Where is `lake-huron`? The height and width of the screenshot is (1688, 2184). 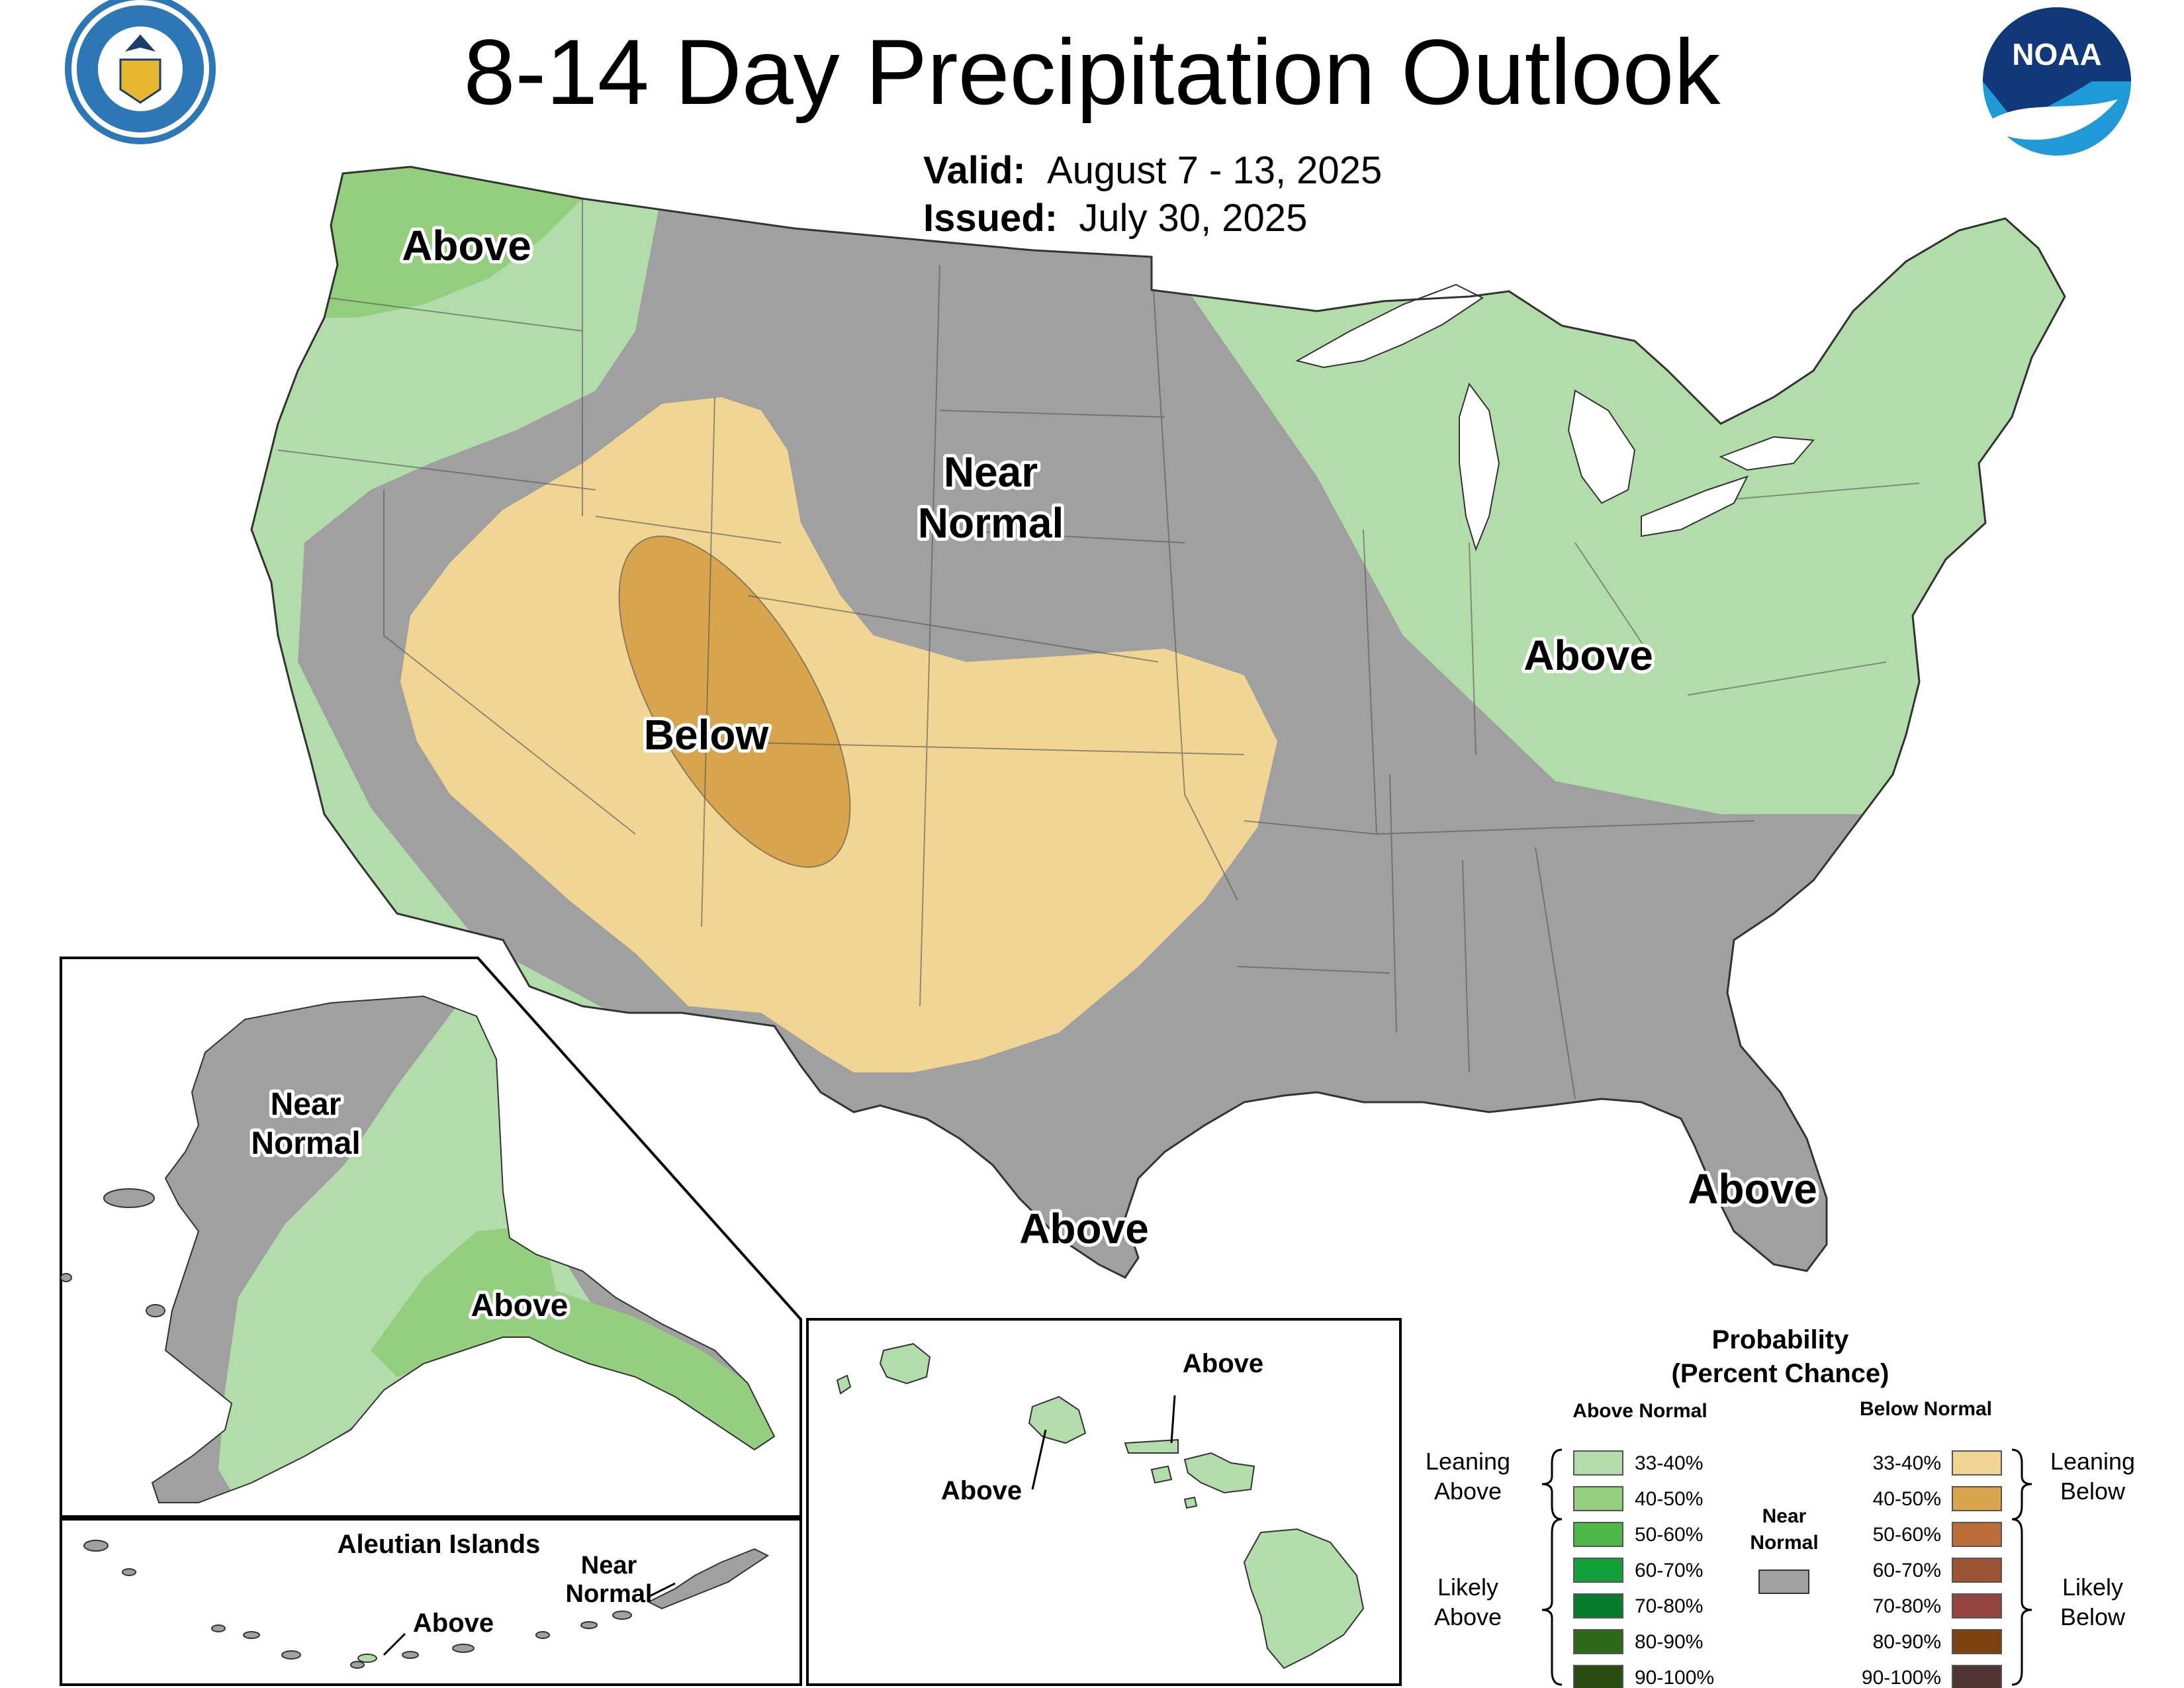
lake-huron is located at coordinates (1601, 446).